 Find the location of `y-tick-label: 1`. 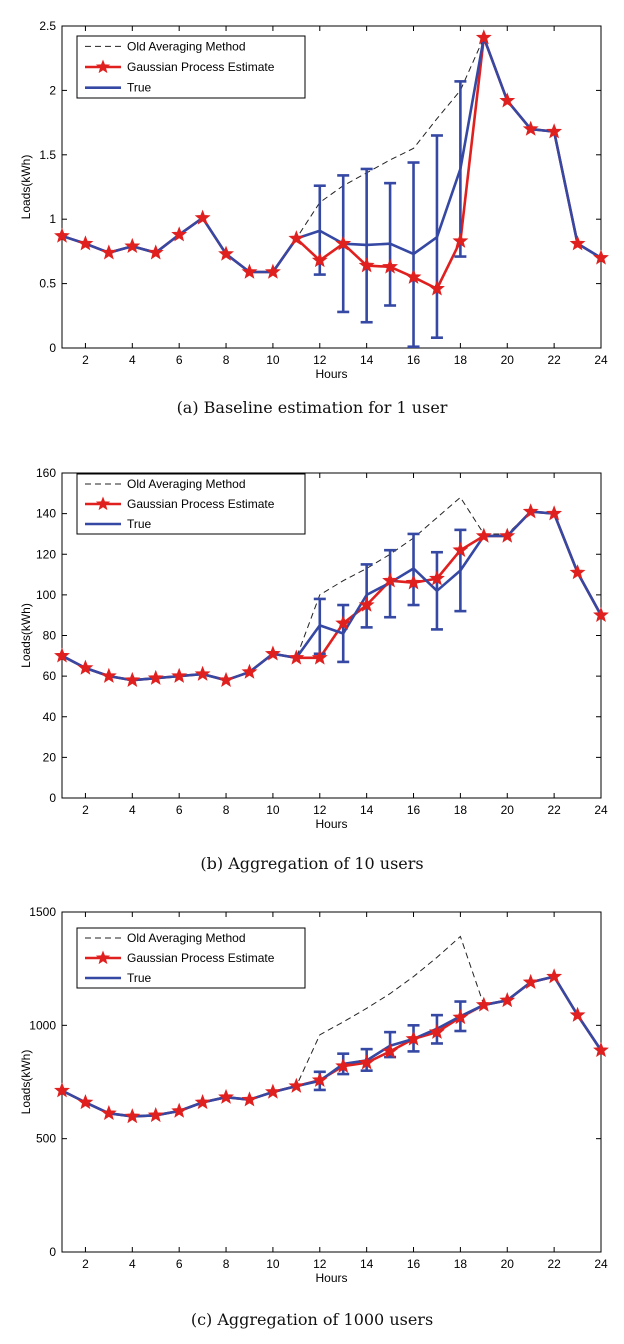

y-tick-label: 1 is located at coordinates (52, 219).